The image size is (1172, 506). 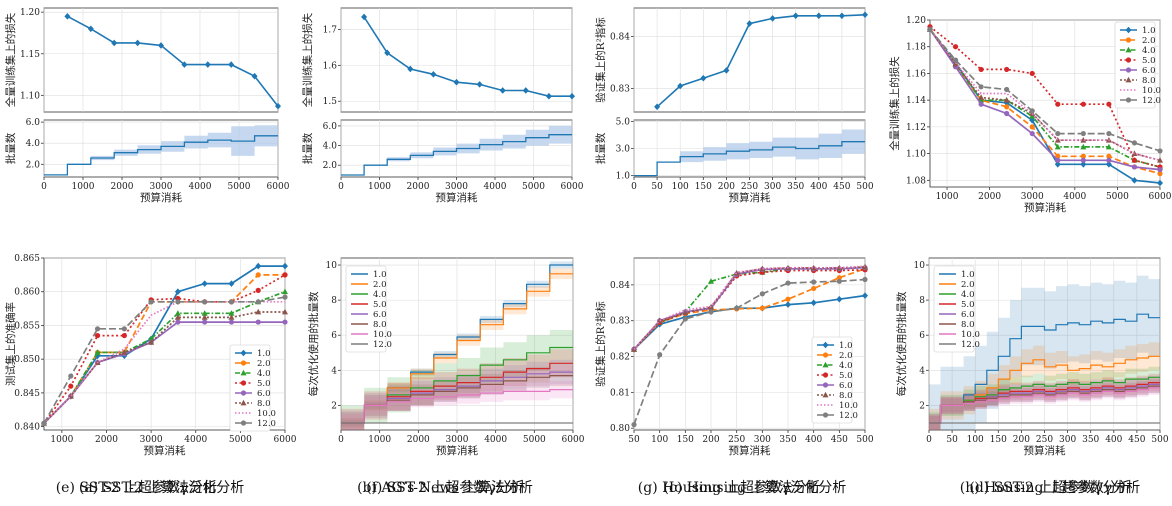 What do you see at coordinates (456, 155) in the screenshot?
I see `series-line` at bounding box center [456, 155].